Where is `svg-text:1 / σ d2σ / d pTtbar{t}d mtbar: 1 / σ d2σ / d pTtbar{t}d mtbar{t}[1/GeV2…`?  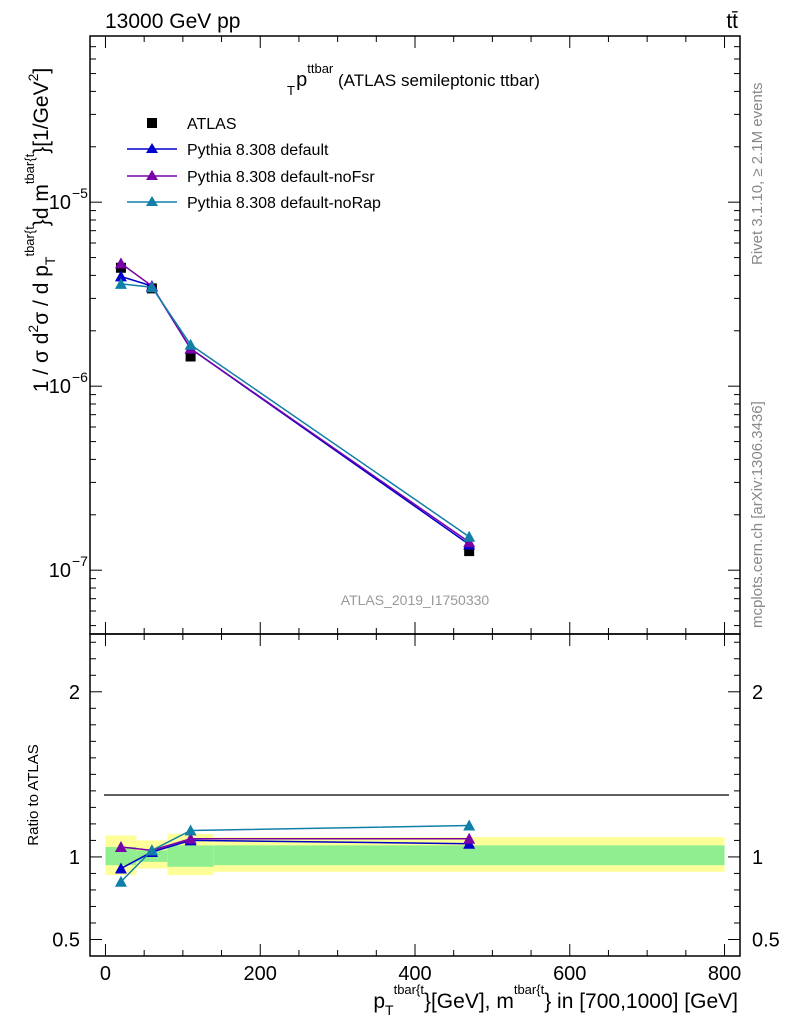
svg-text:1 / σ d2σ / d pTtbar{t}d mtbar: 1 / σ d2σ / d pTtbar{t}d mtbar{t}[1/GeV2… is located at coordinates (40, 230).